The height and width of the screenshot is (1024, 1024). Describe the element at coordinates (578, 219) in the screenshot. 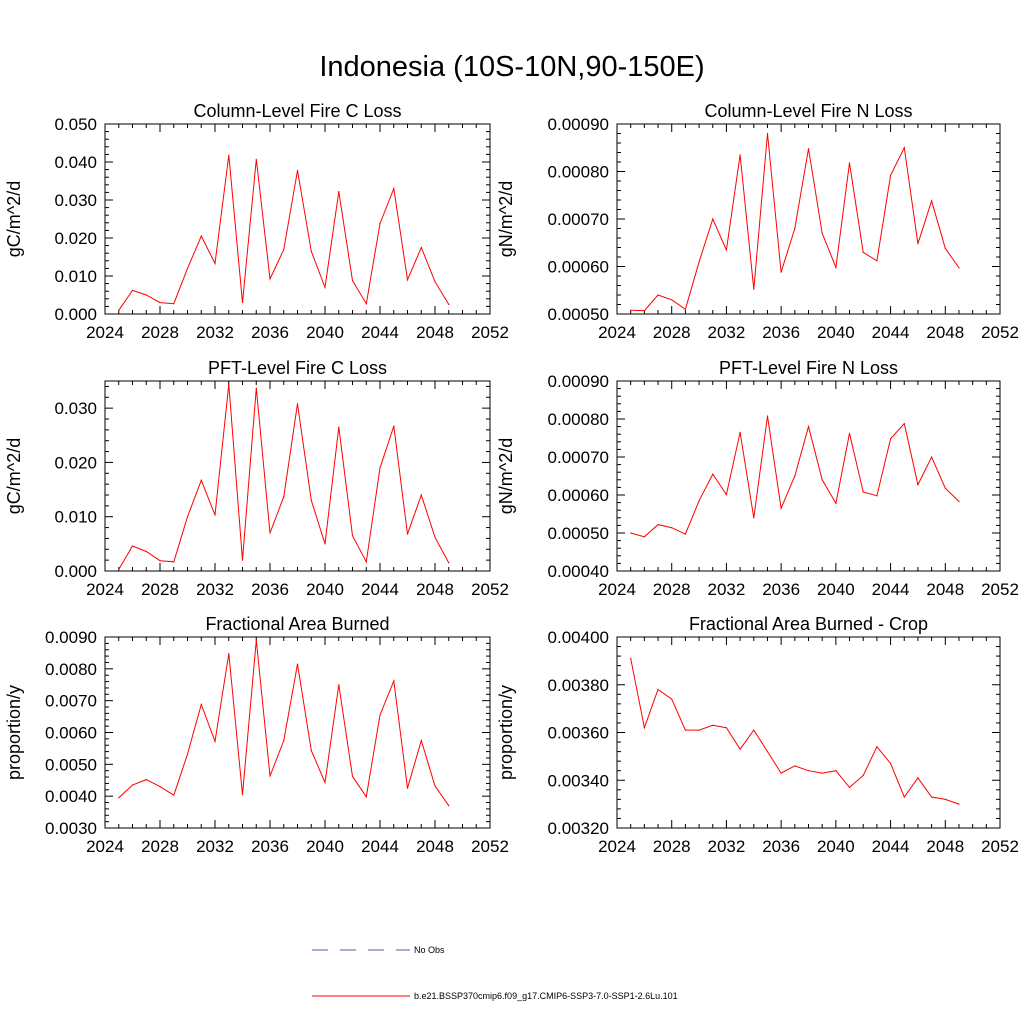

I see `y-tick-label: 0.00070` at that location.